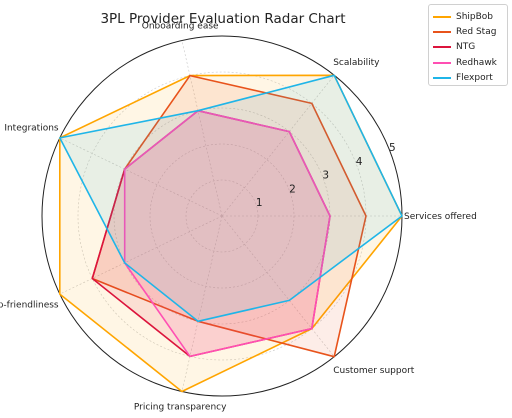  I want to click on chart-title: 3PL Provider Evaluation Radar Chart, so click(222, 19).